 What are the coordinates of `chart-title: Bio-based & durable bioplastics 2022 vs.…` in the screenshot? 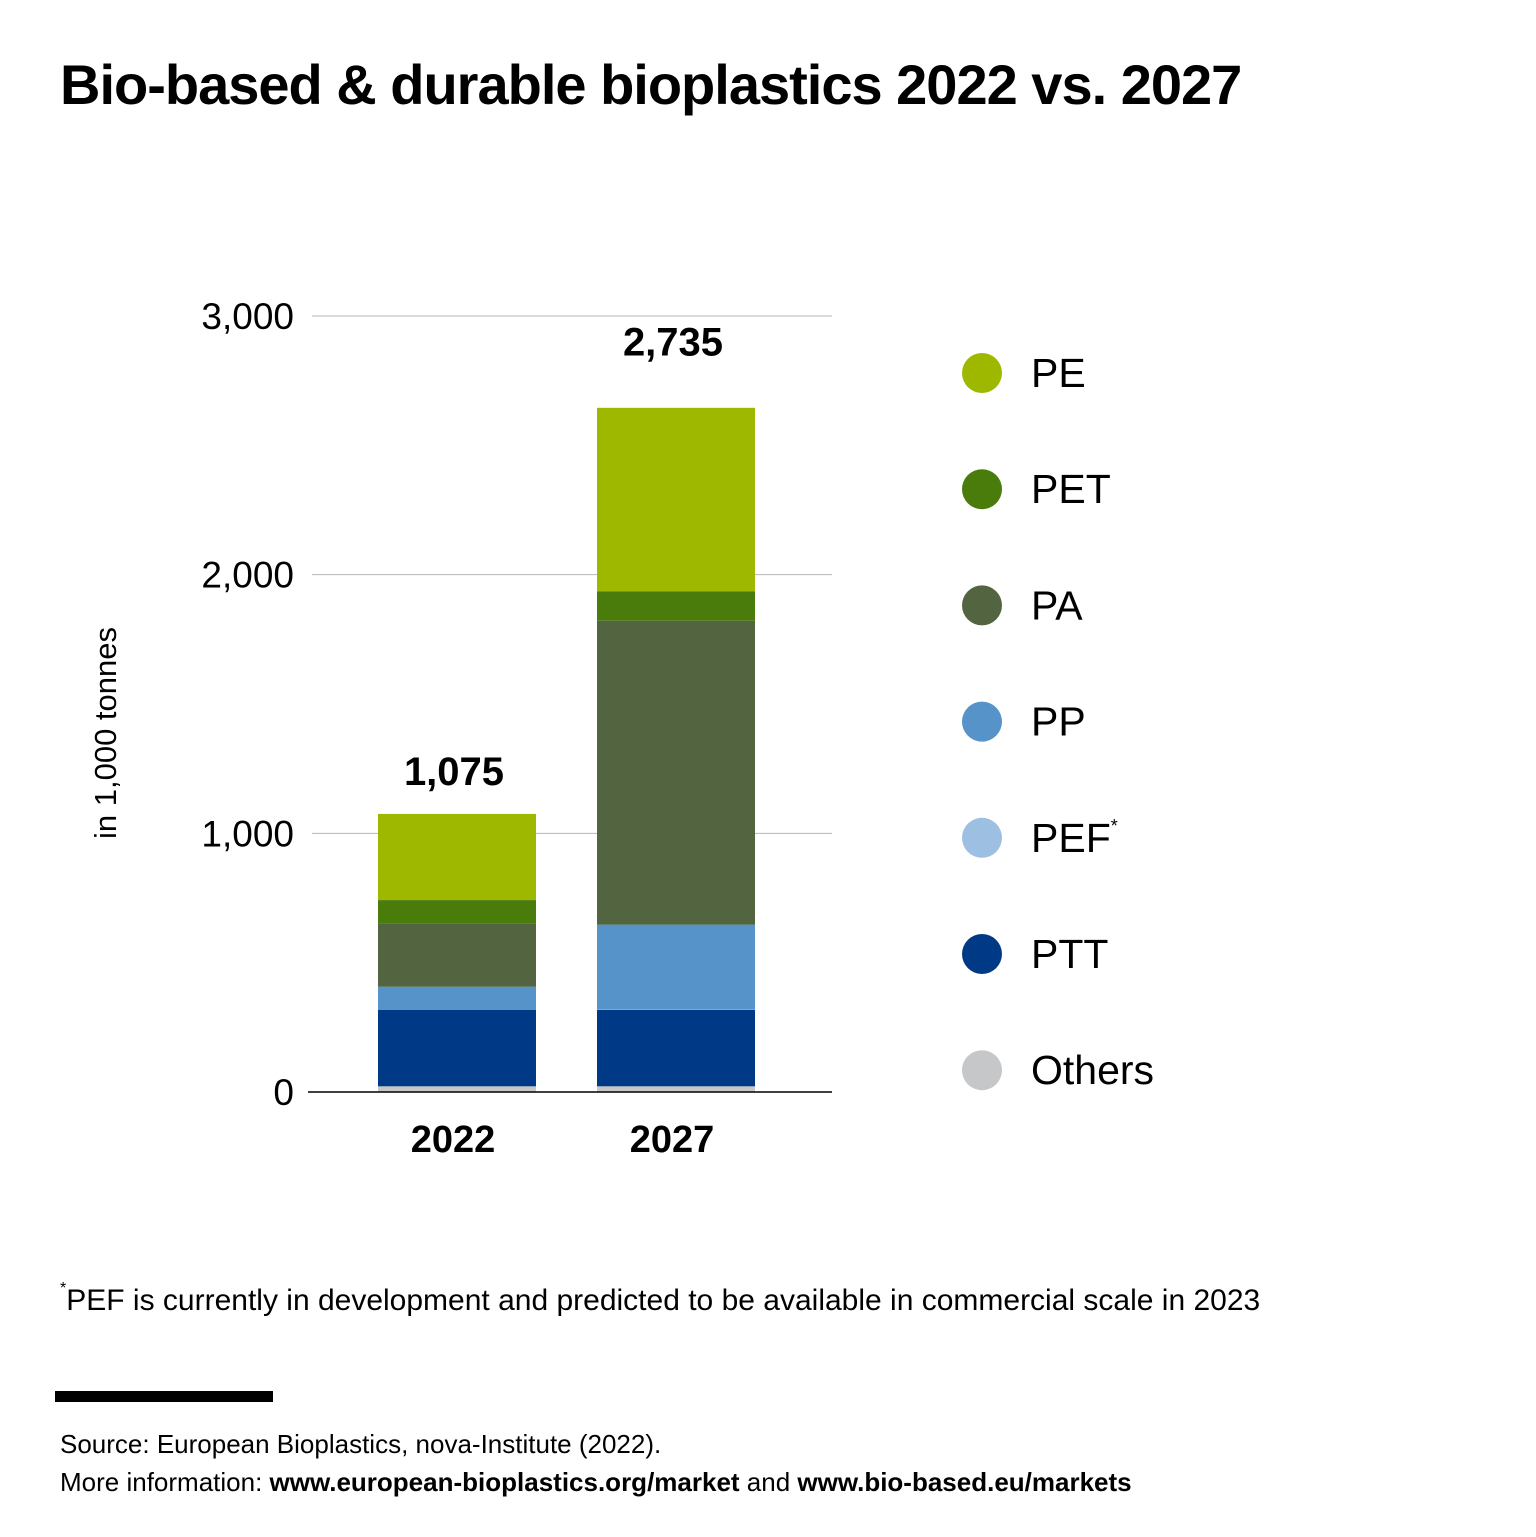 It's located at (651, 84).